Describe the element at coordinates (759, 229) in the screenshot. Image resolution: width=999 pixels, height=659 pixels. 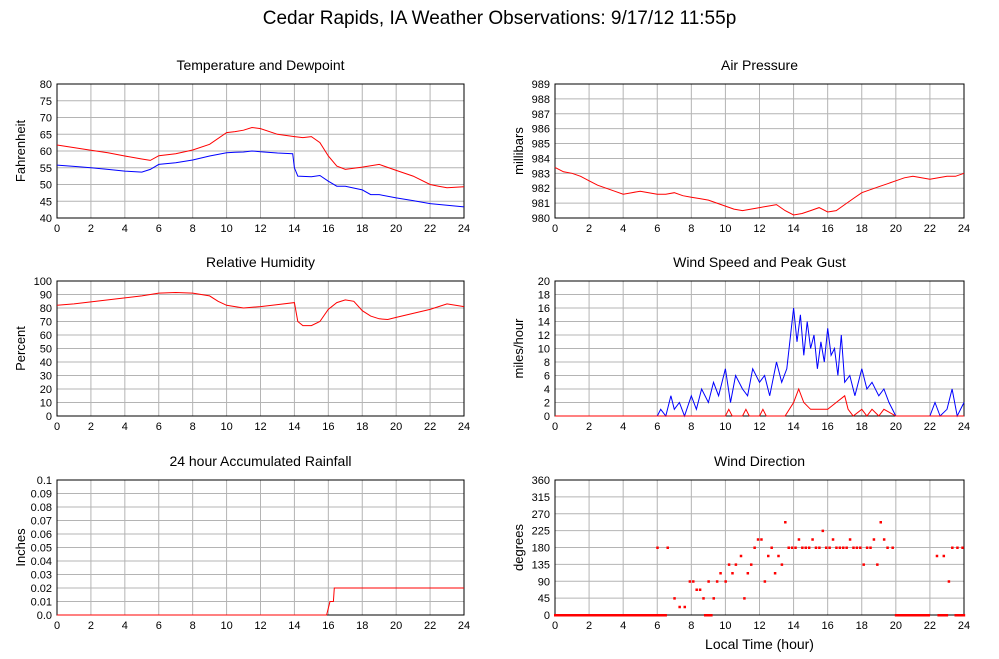
I see `x-tick-label: 12` at that location.